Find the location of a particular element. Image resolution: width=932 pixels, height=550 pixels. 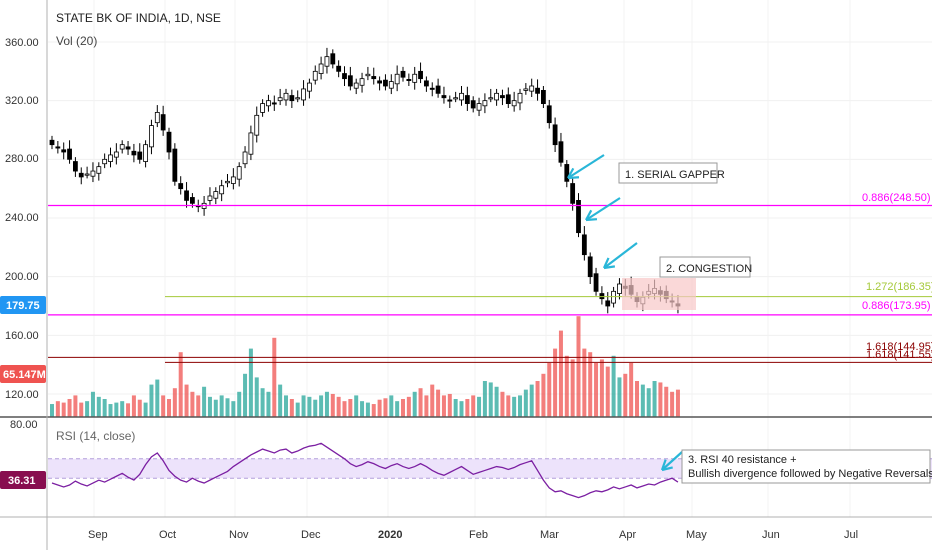

time-label: Nov is located at coordinates (239, 535).